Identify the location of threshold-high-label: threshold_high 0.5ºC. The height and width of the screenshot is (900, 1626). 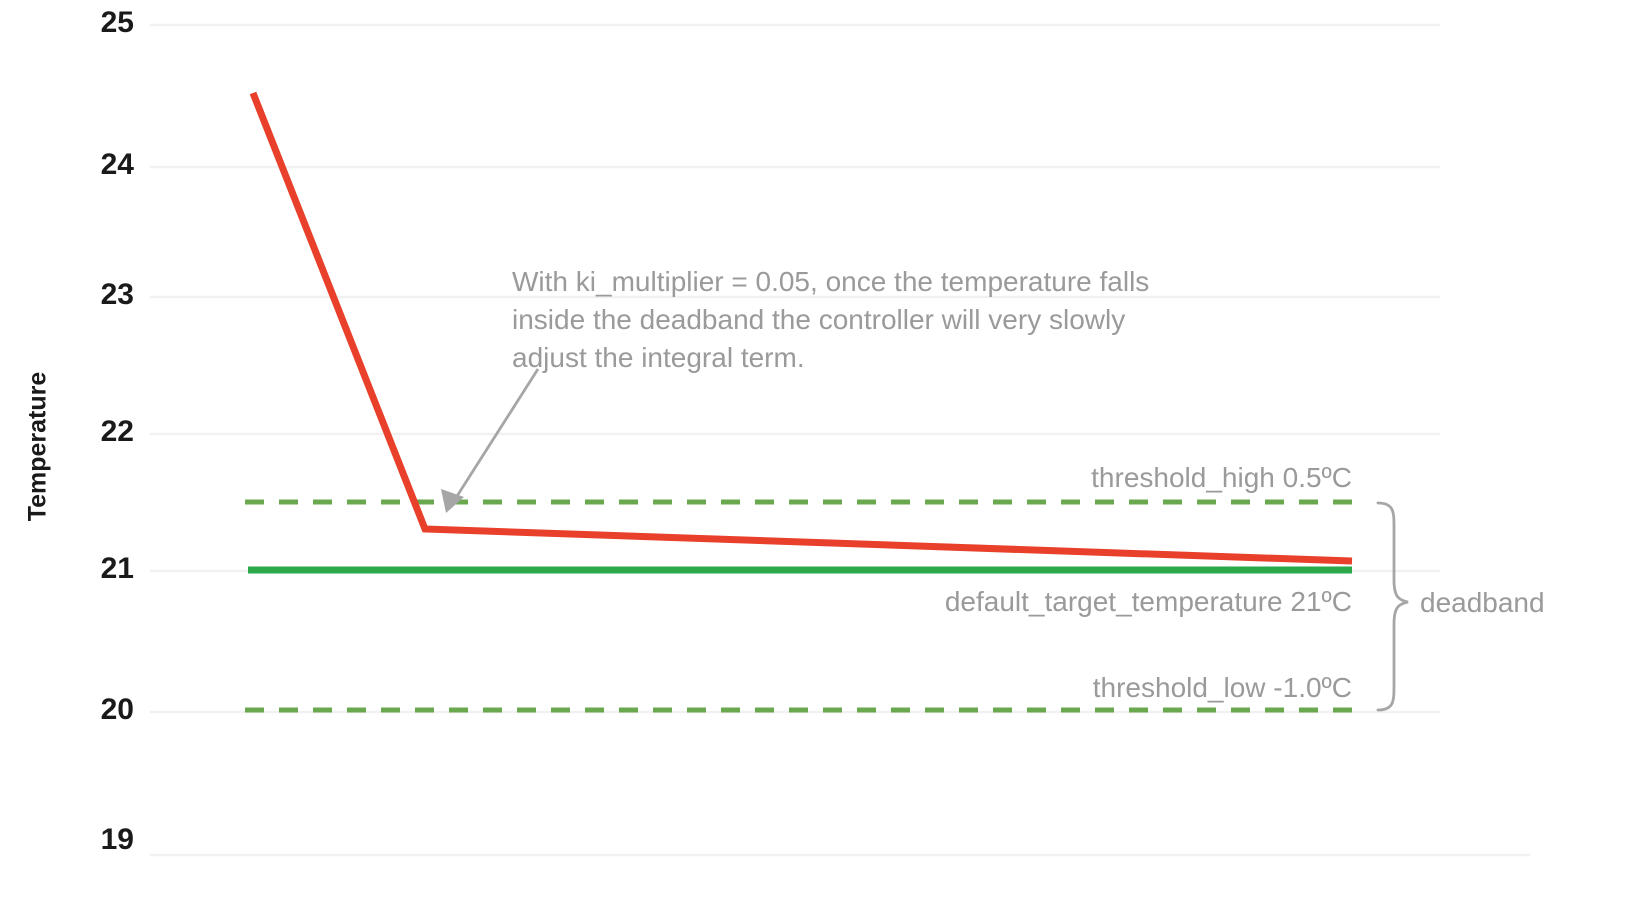
(1221, 477).